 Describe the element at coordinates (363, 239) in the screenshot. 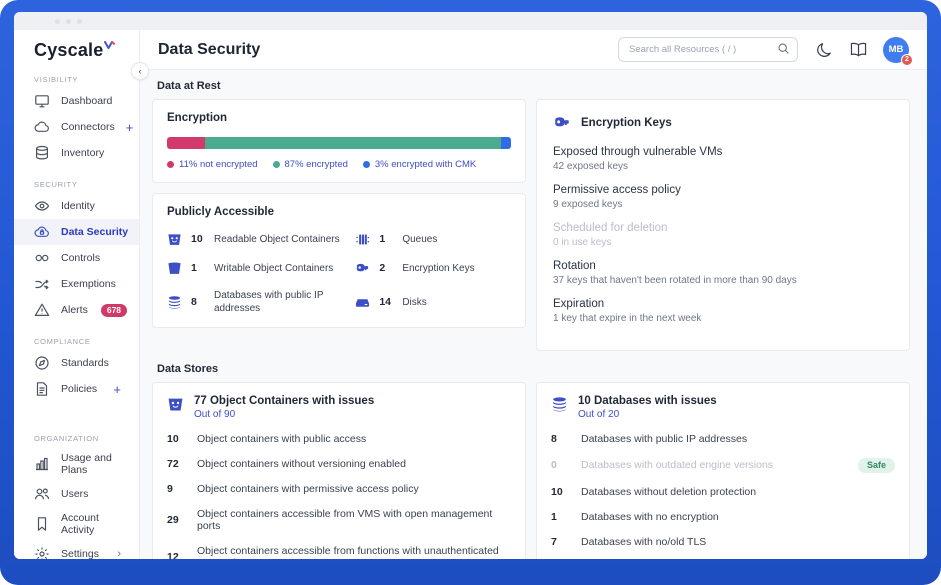

I see `queue-icon` at that location.